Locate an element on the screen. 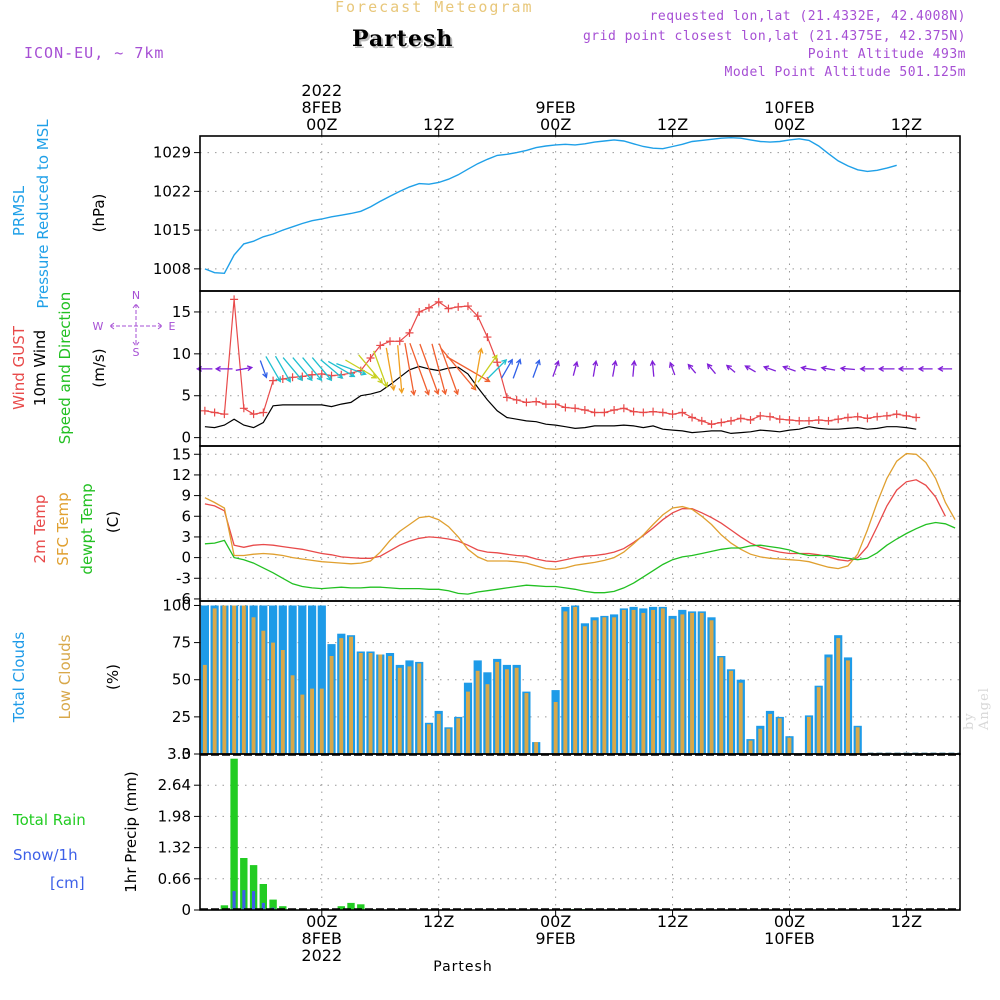 This screenshot has width=1000, height=1000. temp-dewpt-label: dewpt Temp is located at coordinates (87, 528).